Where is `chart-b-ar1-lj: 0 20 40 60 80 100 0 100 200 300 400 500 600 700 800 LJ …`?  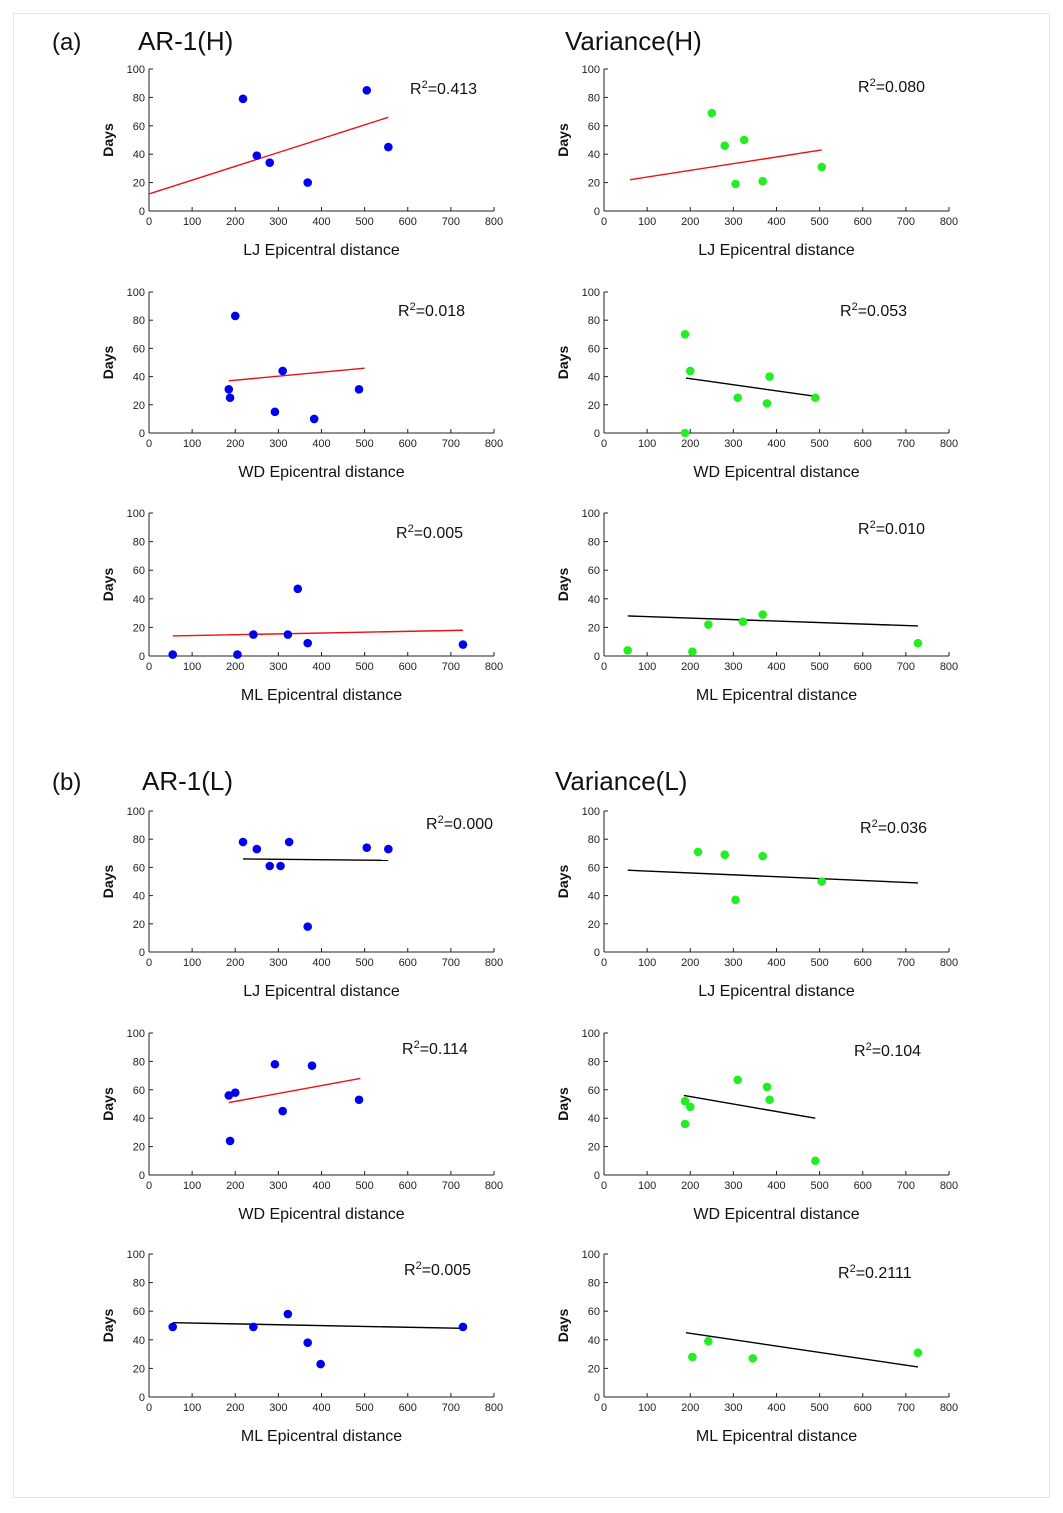
chart-b-ar1-lj: 0 20 40 60 80 100 0 100 200 300 400 500 600 700 800 LJ … is located at coordinates (301, 903).